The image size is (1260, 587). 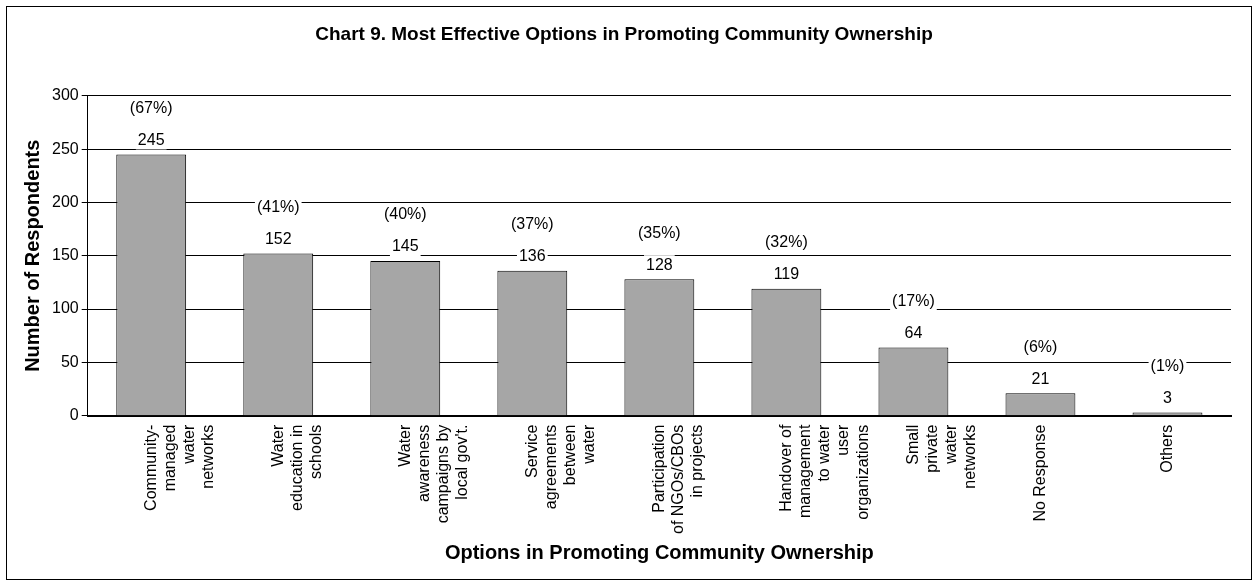 What do you see at coordinates (1039, 473) in the screenshot?
I see `x-tick-label: No Response` at bounding box center [1039, 473].